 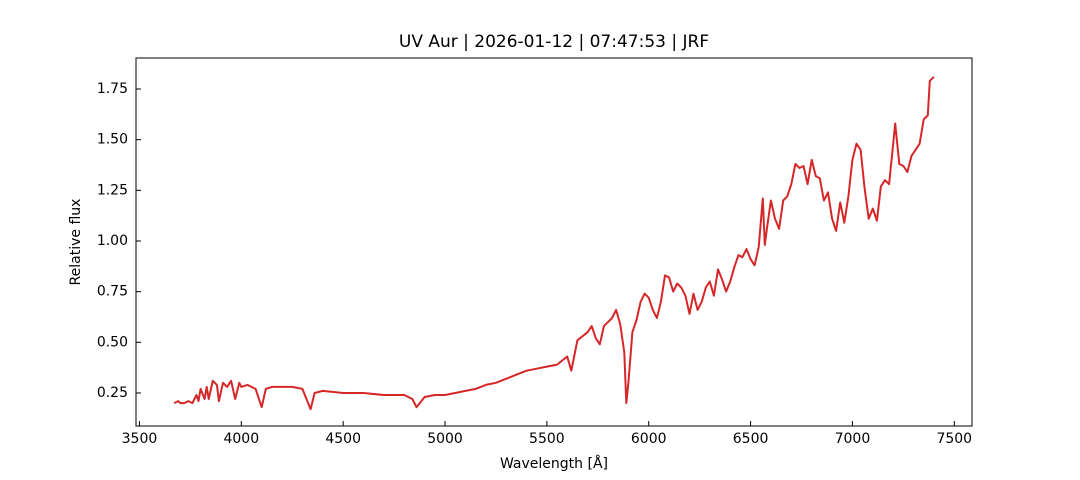 What do you see at coordinates (112, 342) in the screenshot?
I see `y-tick-label: 0.50` at bounding box center [112, 342].